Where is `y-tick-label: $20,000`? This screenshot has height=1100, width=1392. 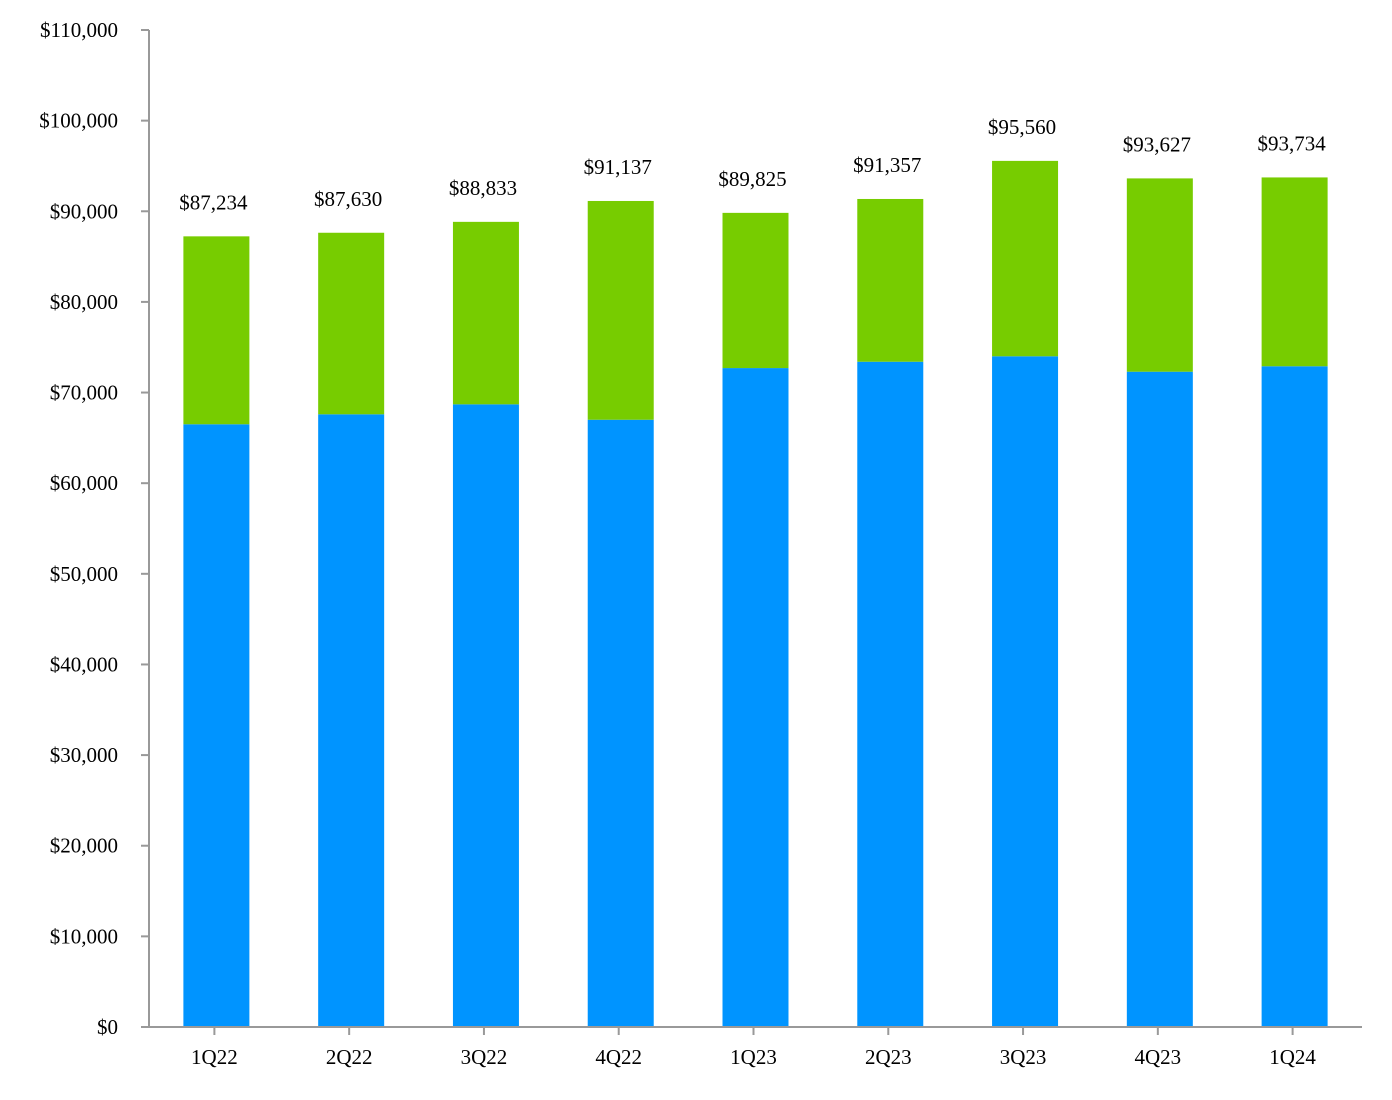
y-tick-label: $20,000 is located at coordinates (84, 846).